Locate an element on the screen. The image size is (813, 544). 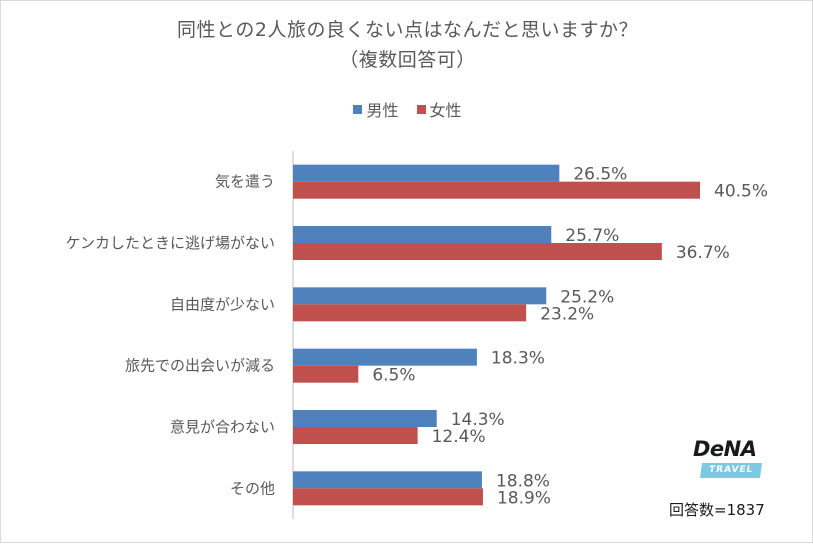
data-label-male: 26.5% is located at coordinates (600, 175).